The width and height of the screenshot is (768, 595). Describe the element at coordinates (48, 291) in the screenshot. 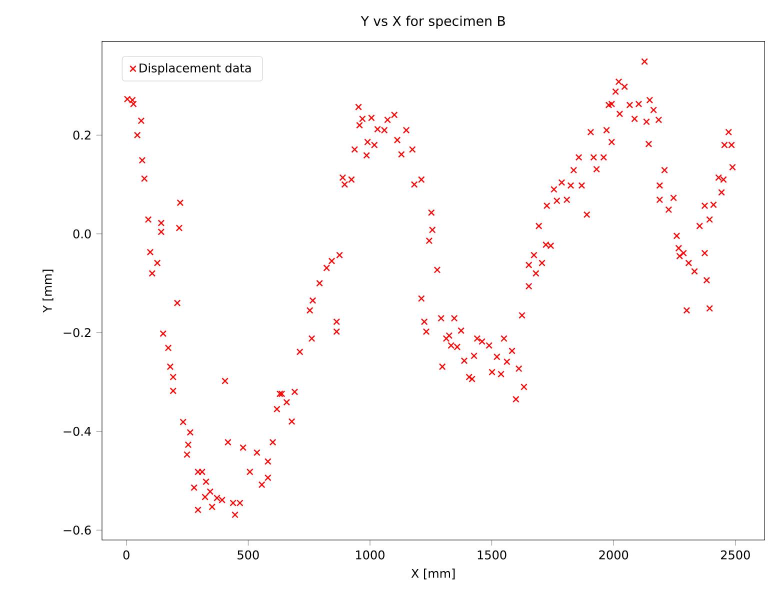

I see `y-axis-title: Y [mm]` at that location.